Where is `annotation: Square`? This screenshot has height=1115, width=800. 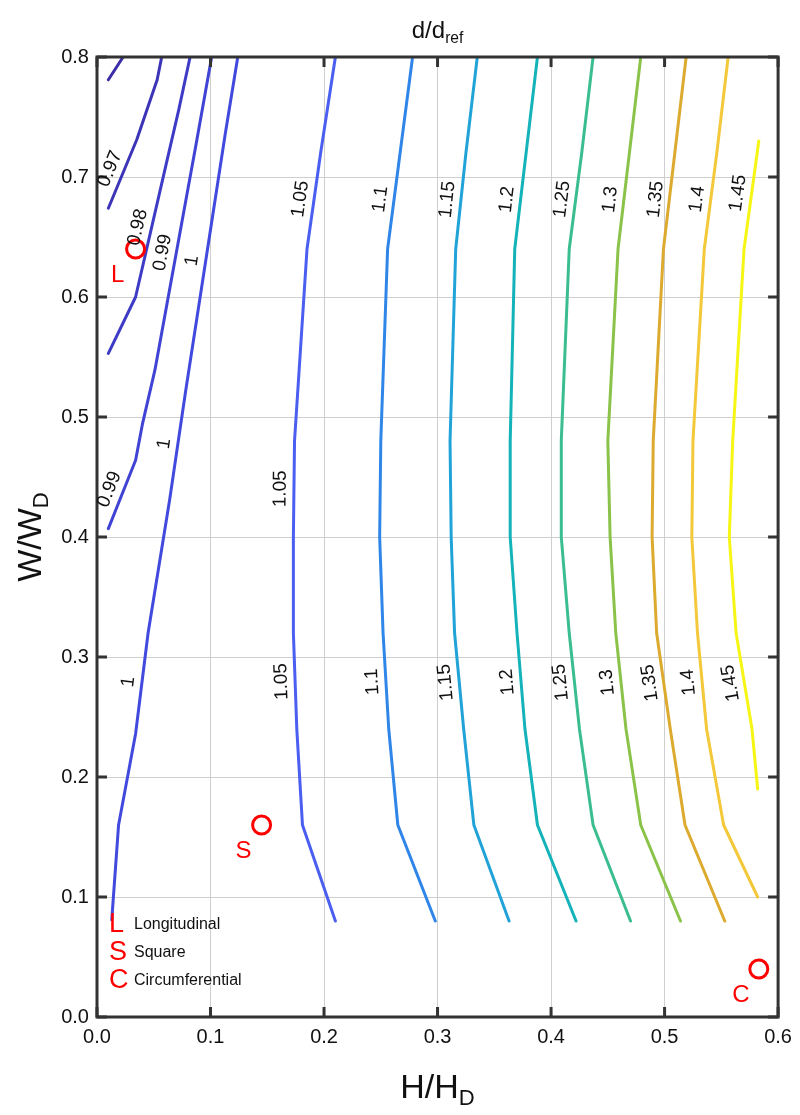
annotation: Square is located at coordinates (160, 952).